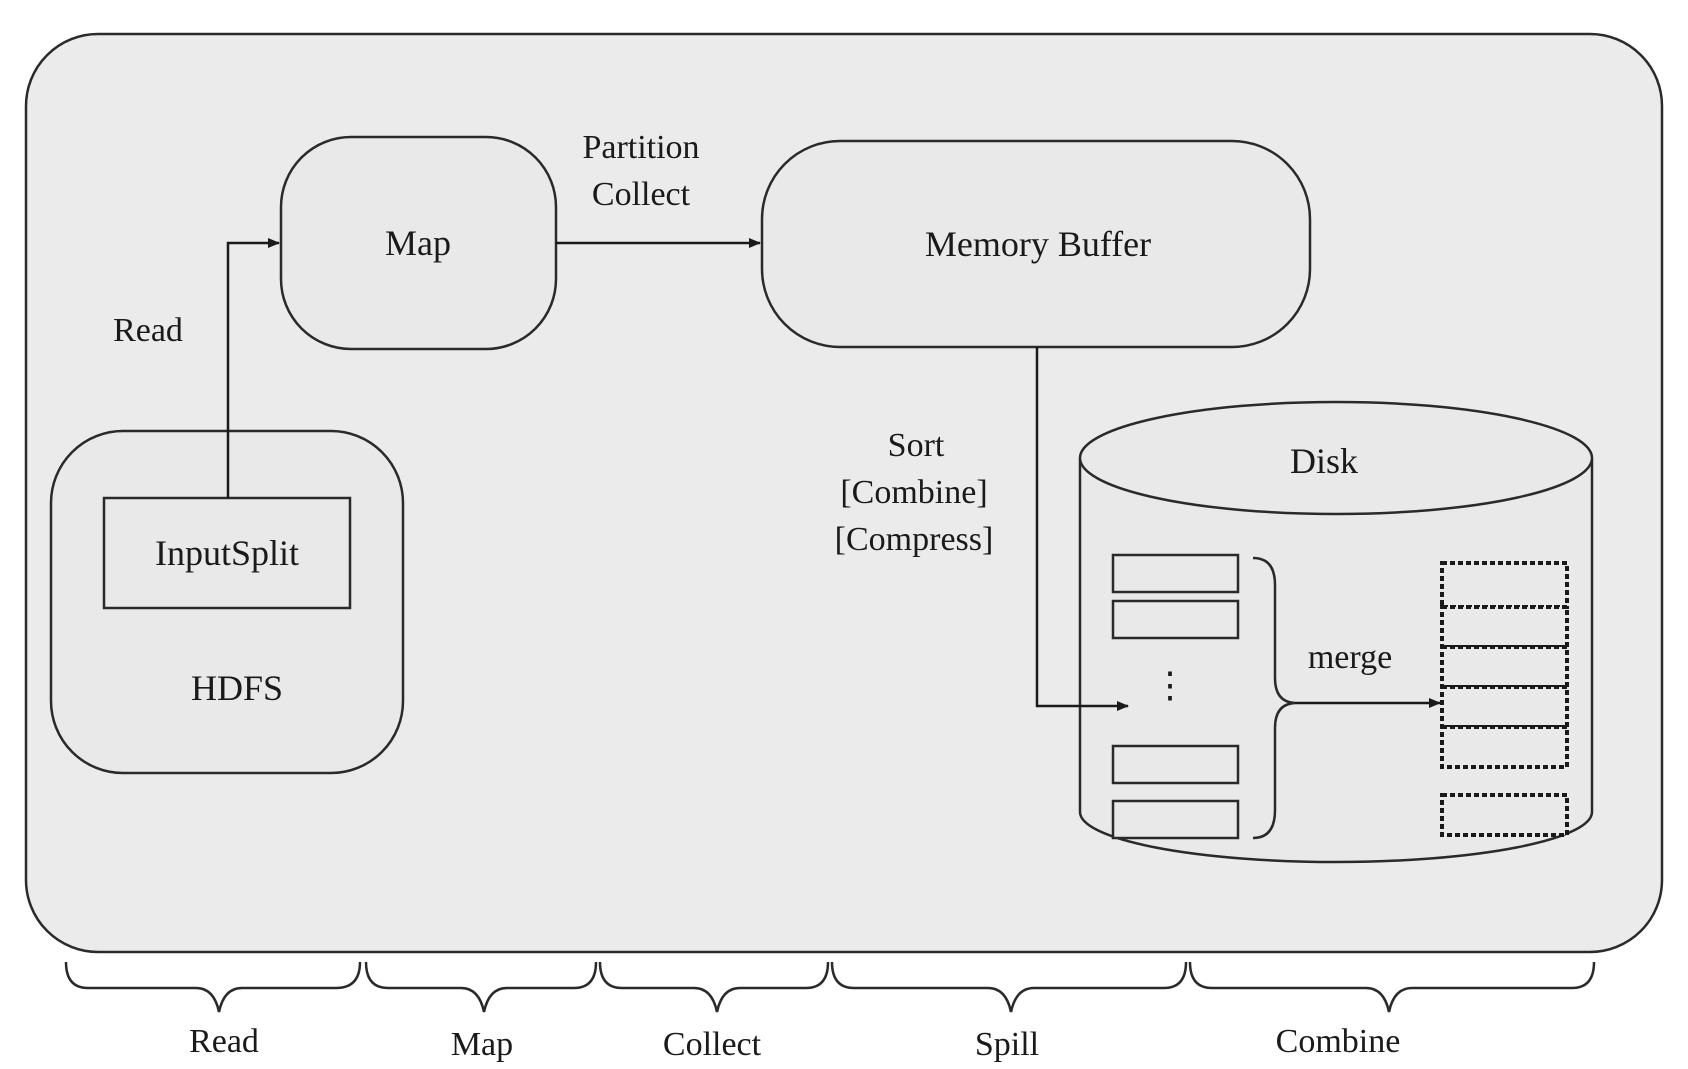 This screenshot has height=1069, width=1688. I want to click on input-split-label: InputSplit, so click(227, 553).